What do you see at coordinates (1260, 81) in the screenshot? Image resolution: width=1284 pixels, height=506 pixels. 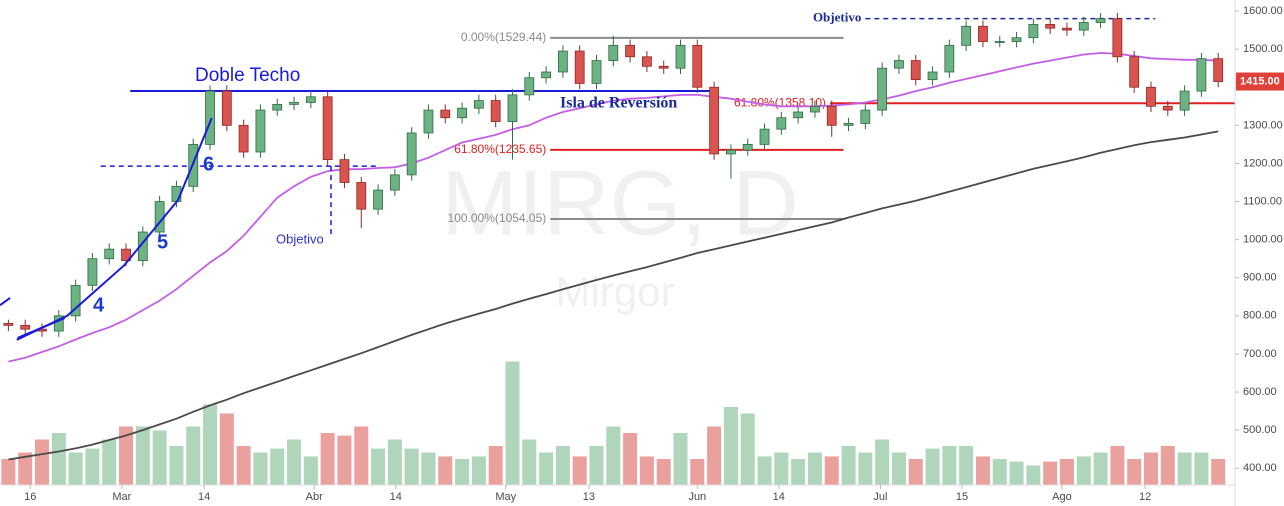 I see `last-price-label: 1415.00` at bounding box center [1260, 81].